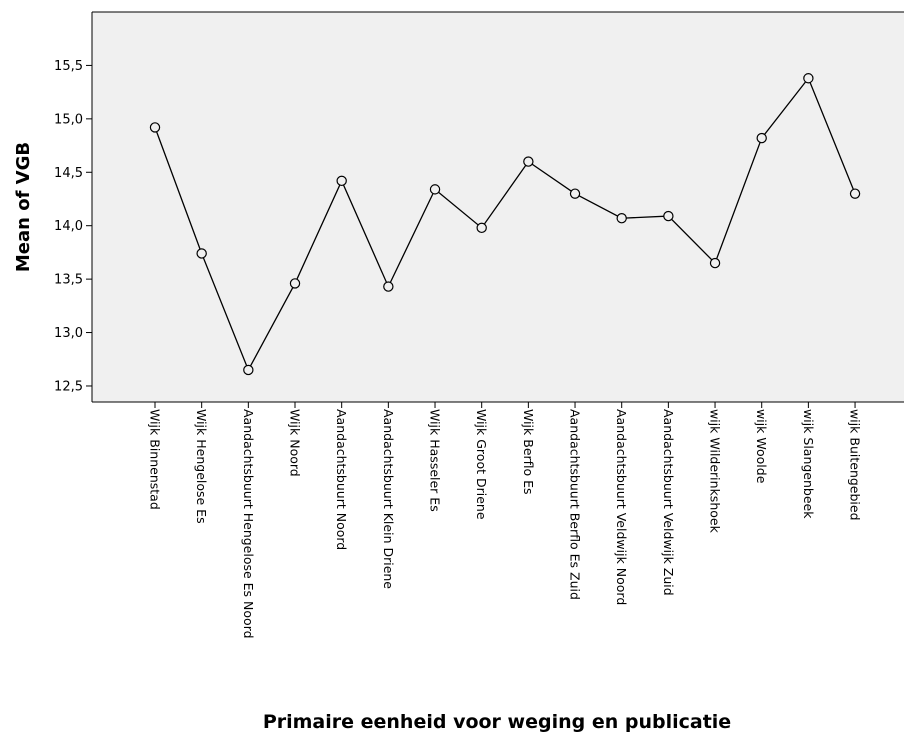 The width and height of the screenshot is (904, 733). What do you see at coordinates (855, 465) in the screenshot?
I see `x-tick-label: wijk Buitengebied` at bounding box center [855, 465].